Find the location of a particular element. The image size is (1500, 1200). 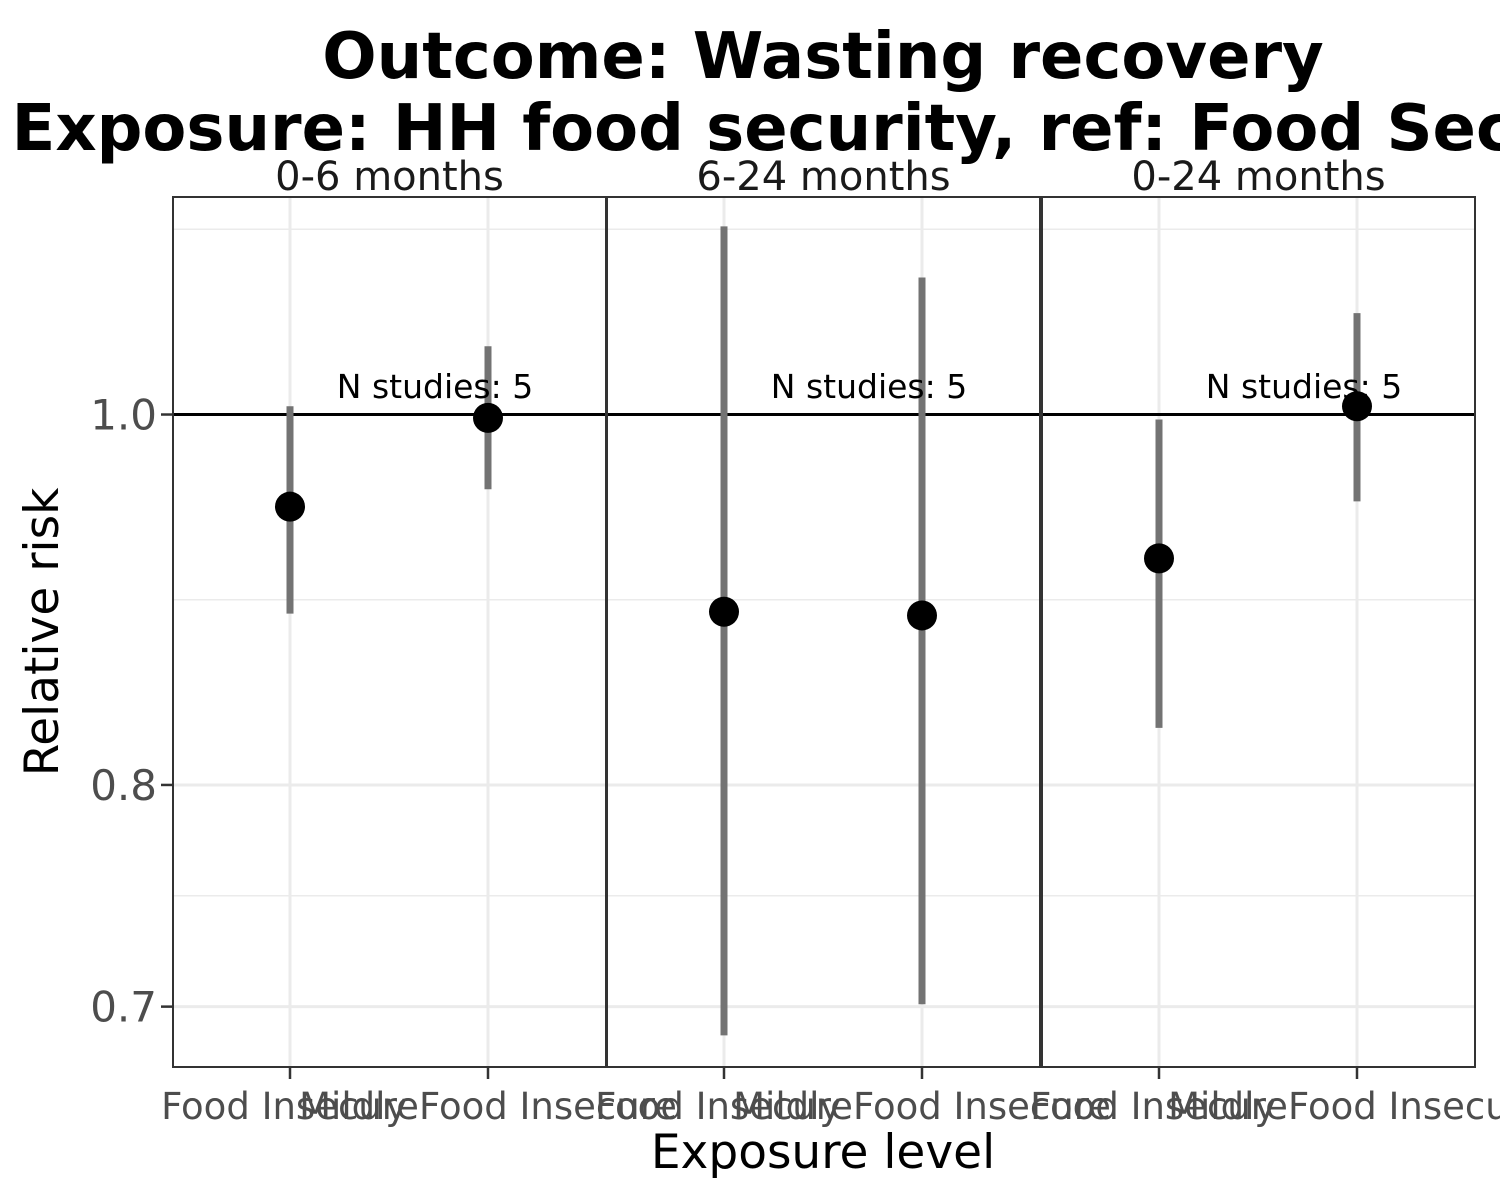

y-axis: 0.7 0.8 1.0 is located at coordinates (131, 711).